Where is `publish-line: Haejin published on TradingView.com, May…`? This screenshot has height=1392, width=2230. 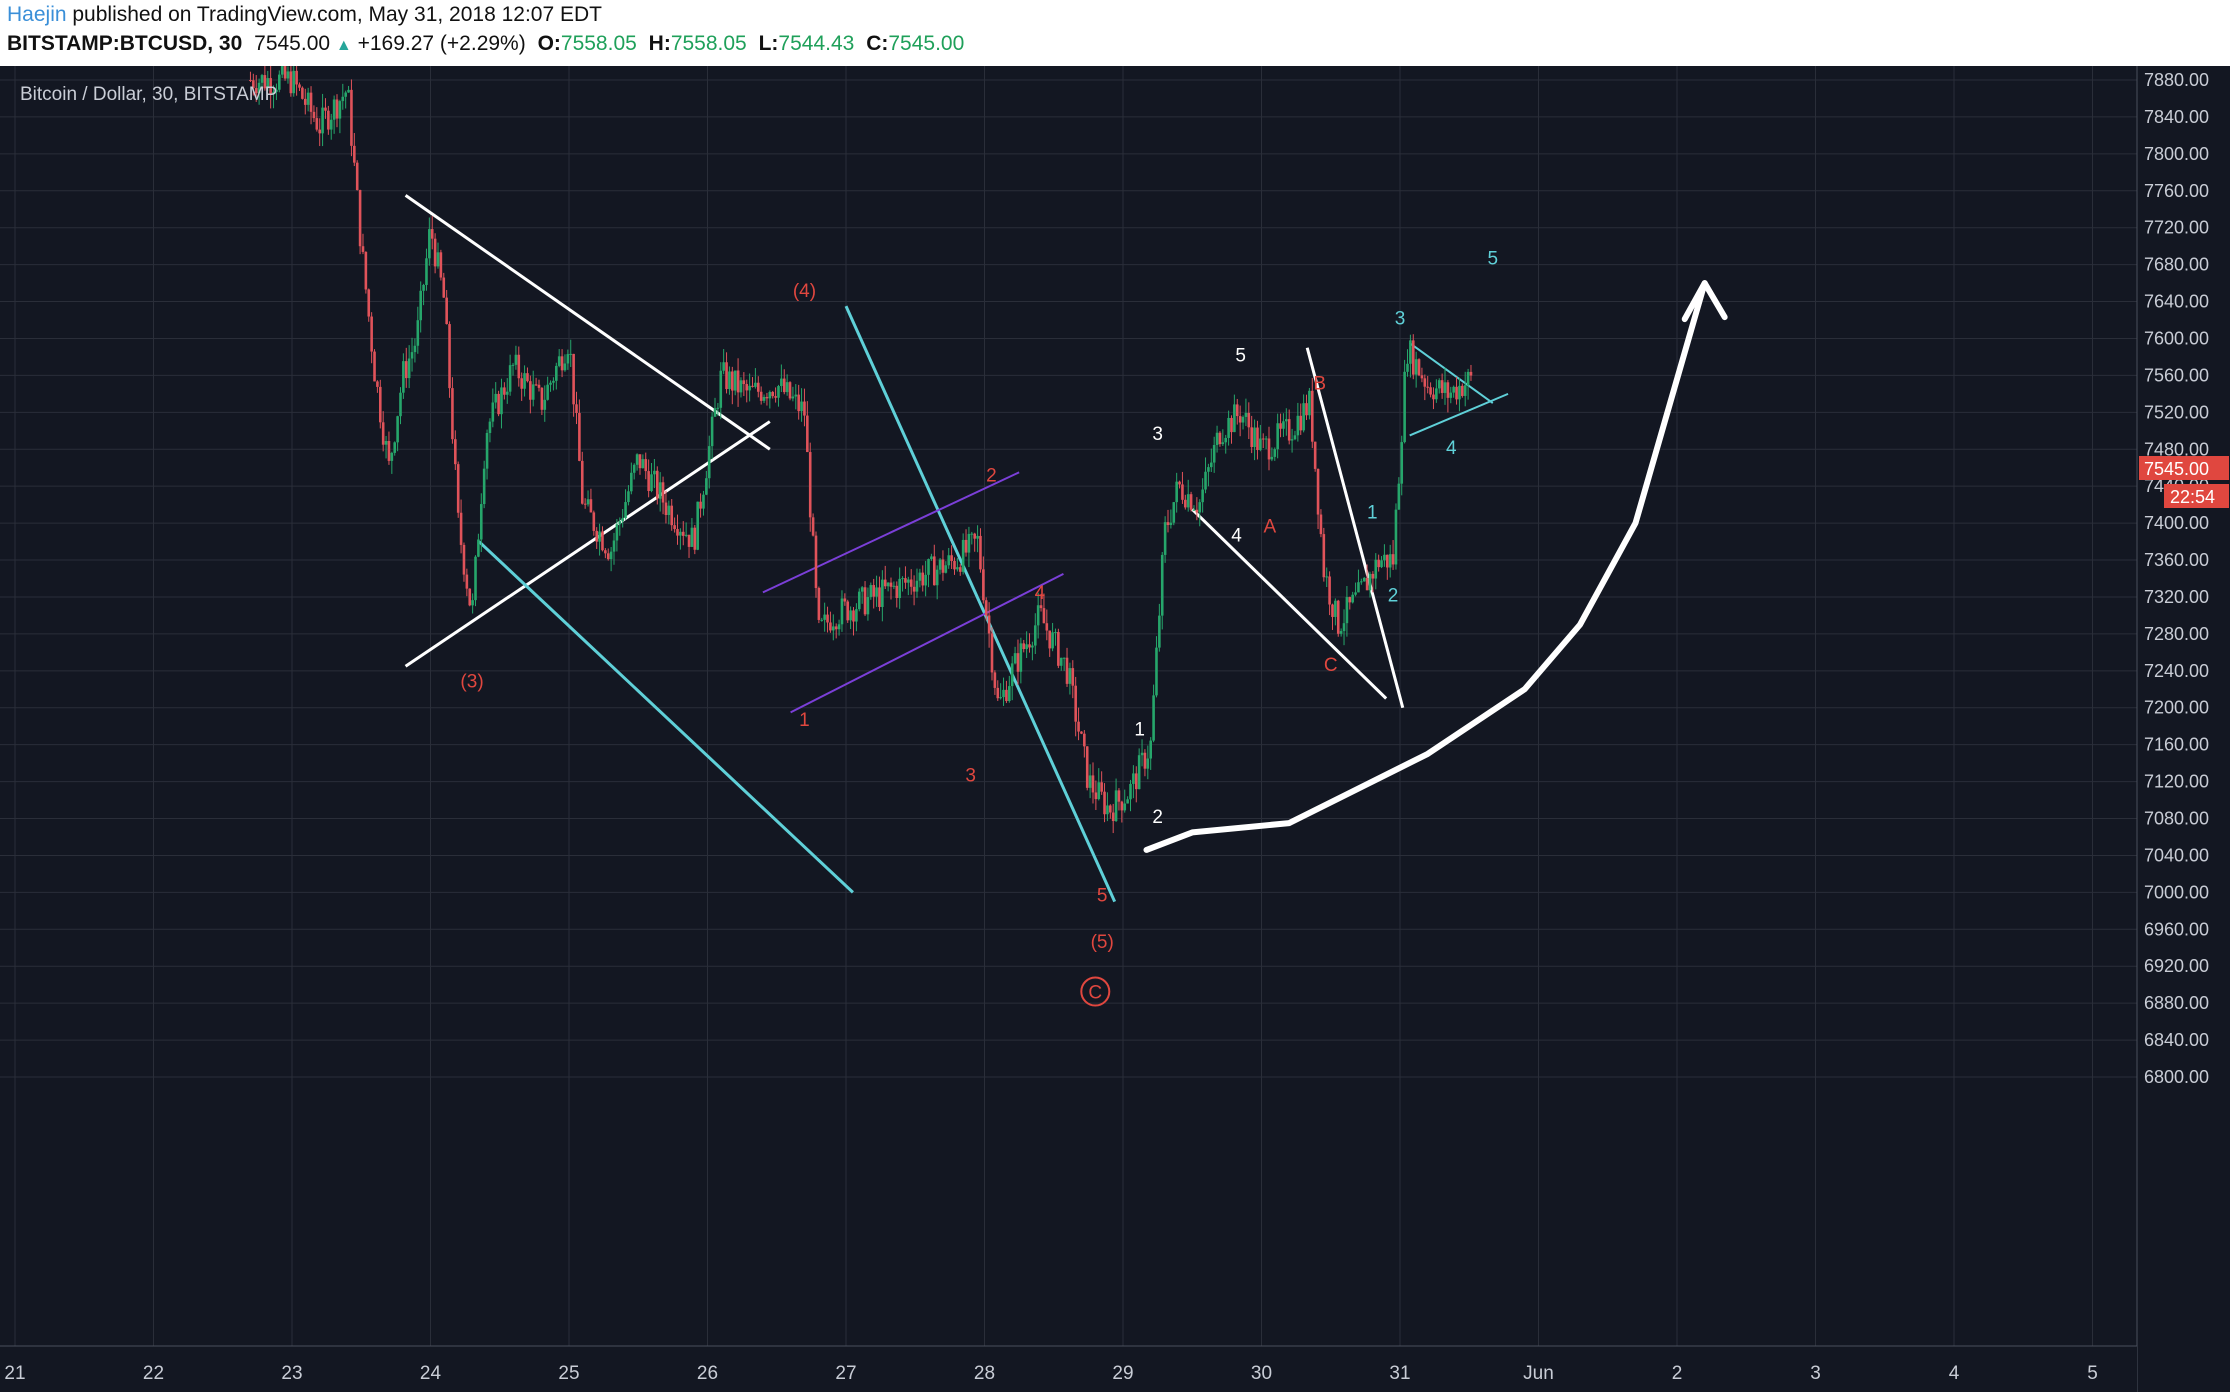 publish-line: Haejin published on TradingView.com, May… is located at coordinates (304, 15).